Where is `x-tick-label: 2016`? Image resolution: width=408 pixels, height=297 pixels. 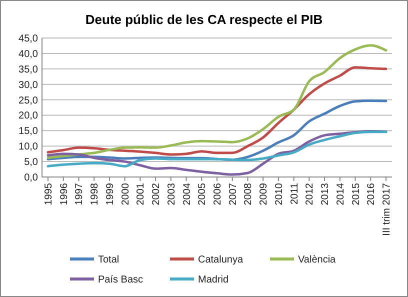
x-tick-label: 2016 is located at coordinates (372, 194).